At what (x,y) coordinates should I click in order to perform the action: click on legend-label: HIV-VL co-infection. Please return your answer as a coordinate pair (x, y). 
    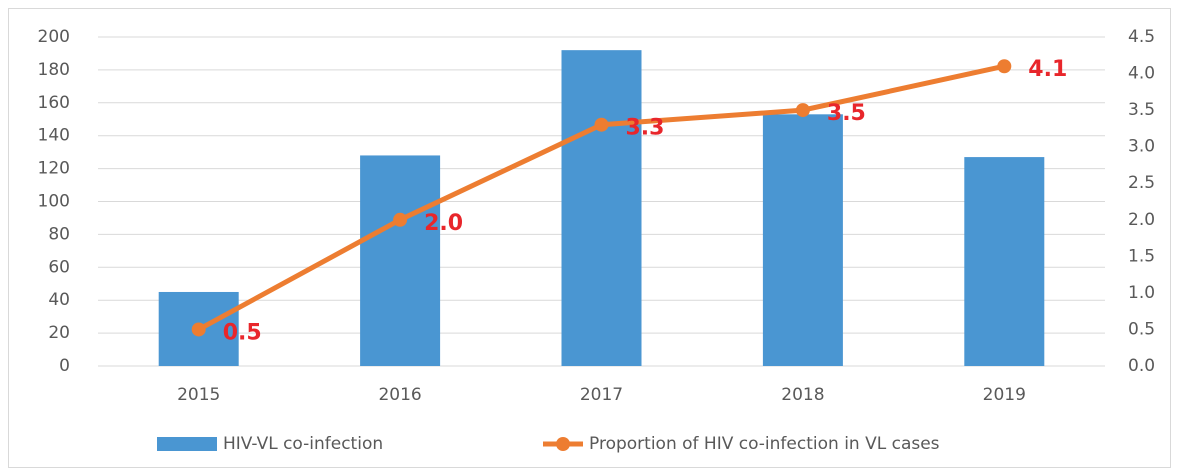
    Looking at the image, I should click on (303, 444).